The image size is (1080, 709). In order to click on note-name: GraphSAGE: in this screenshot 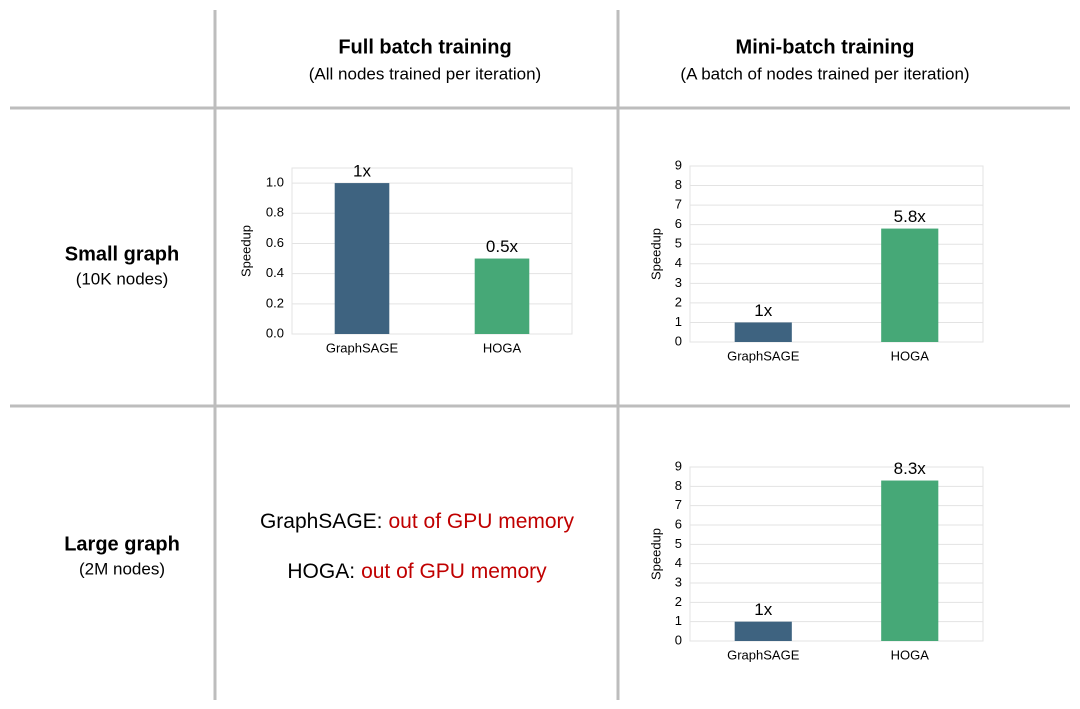, I will do `click(321, 521)`.